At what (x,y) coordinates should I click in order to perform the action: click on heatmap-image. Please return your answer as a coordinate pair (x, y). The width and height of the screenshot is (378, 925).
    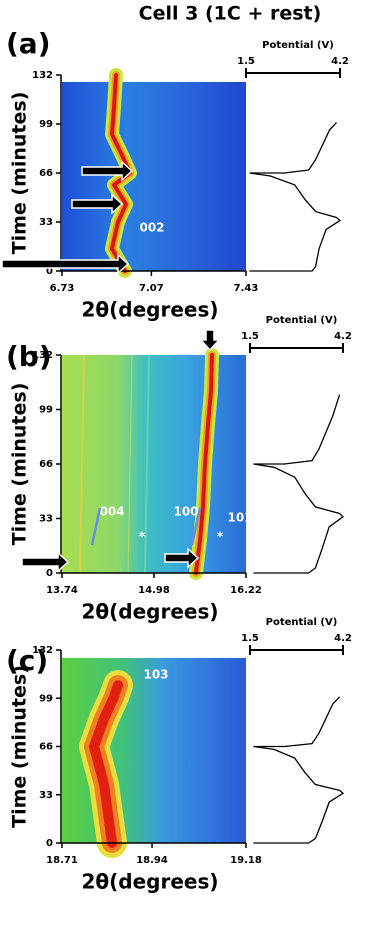
    Looking at the image, I should click on (154, 176).